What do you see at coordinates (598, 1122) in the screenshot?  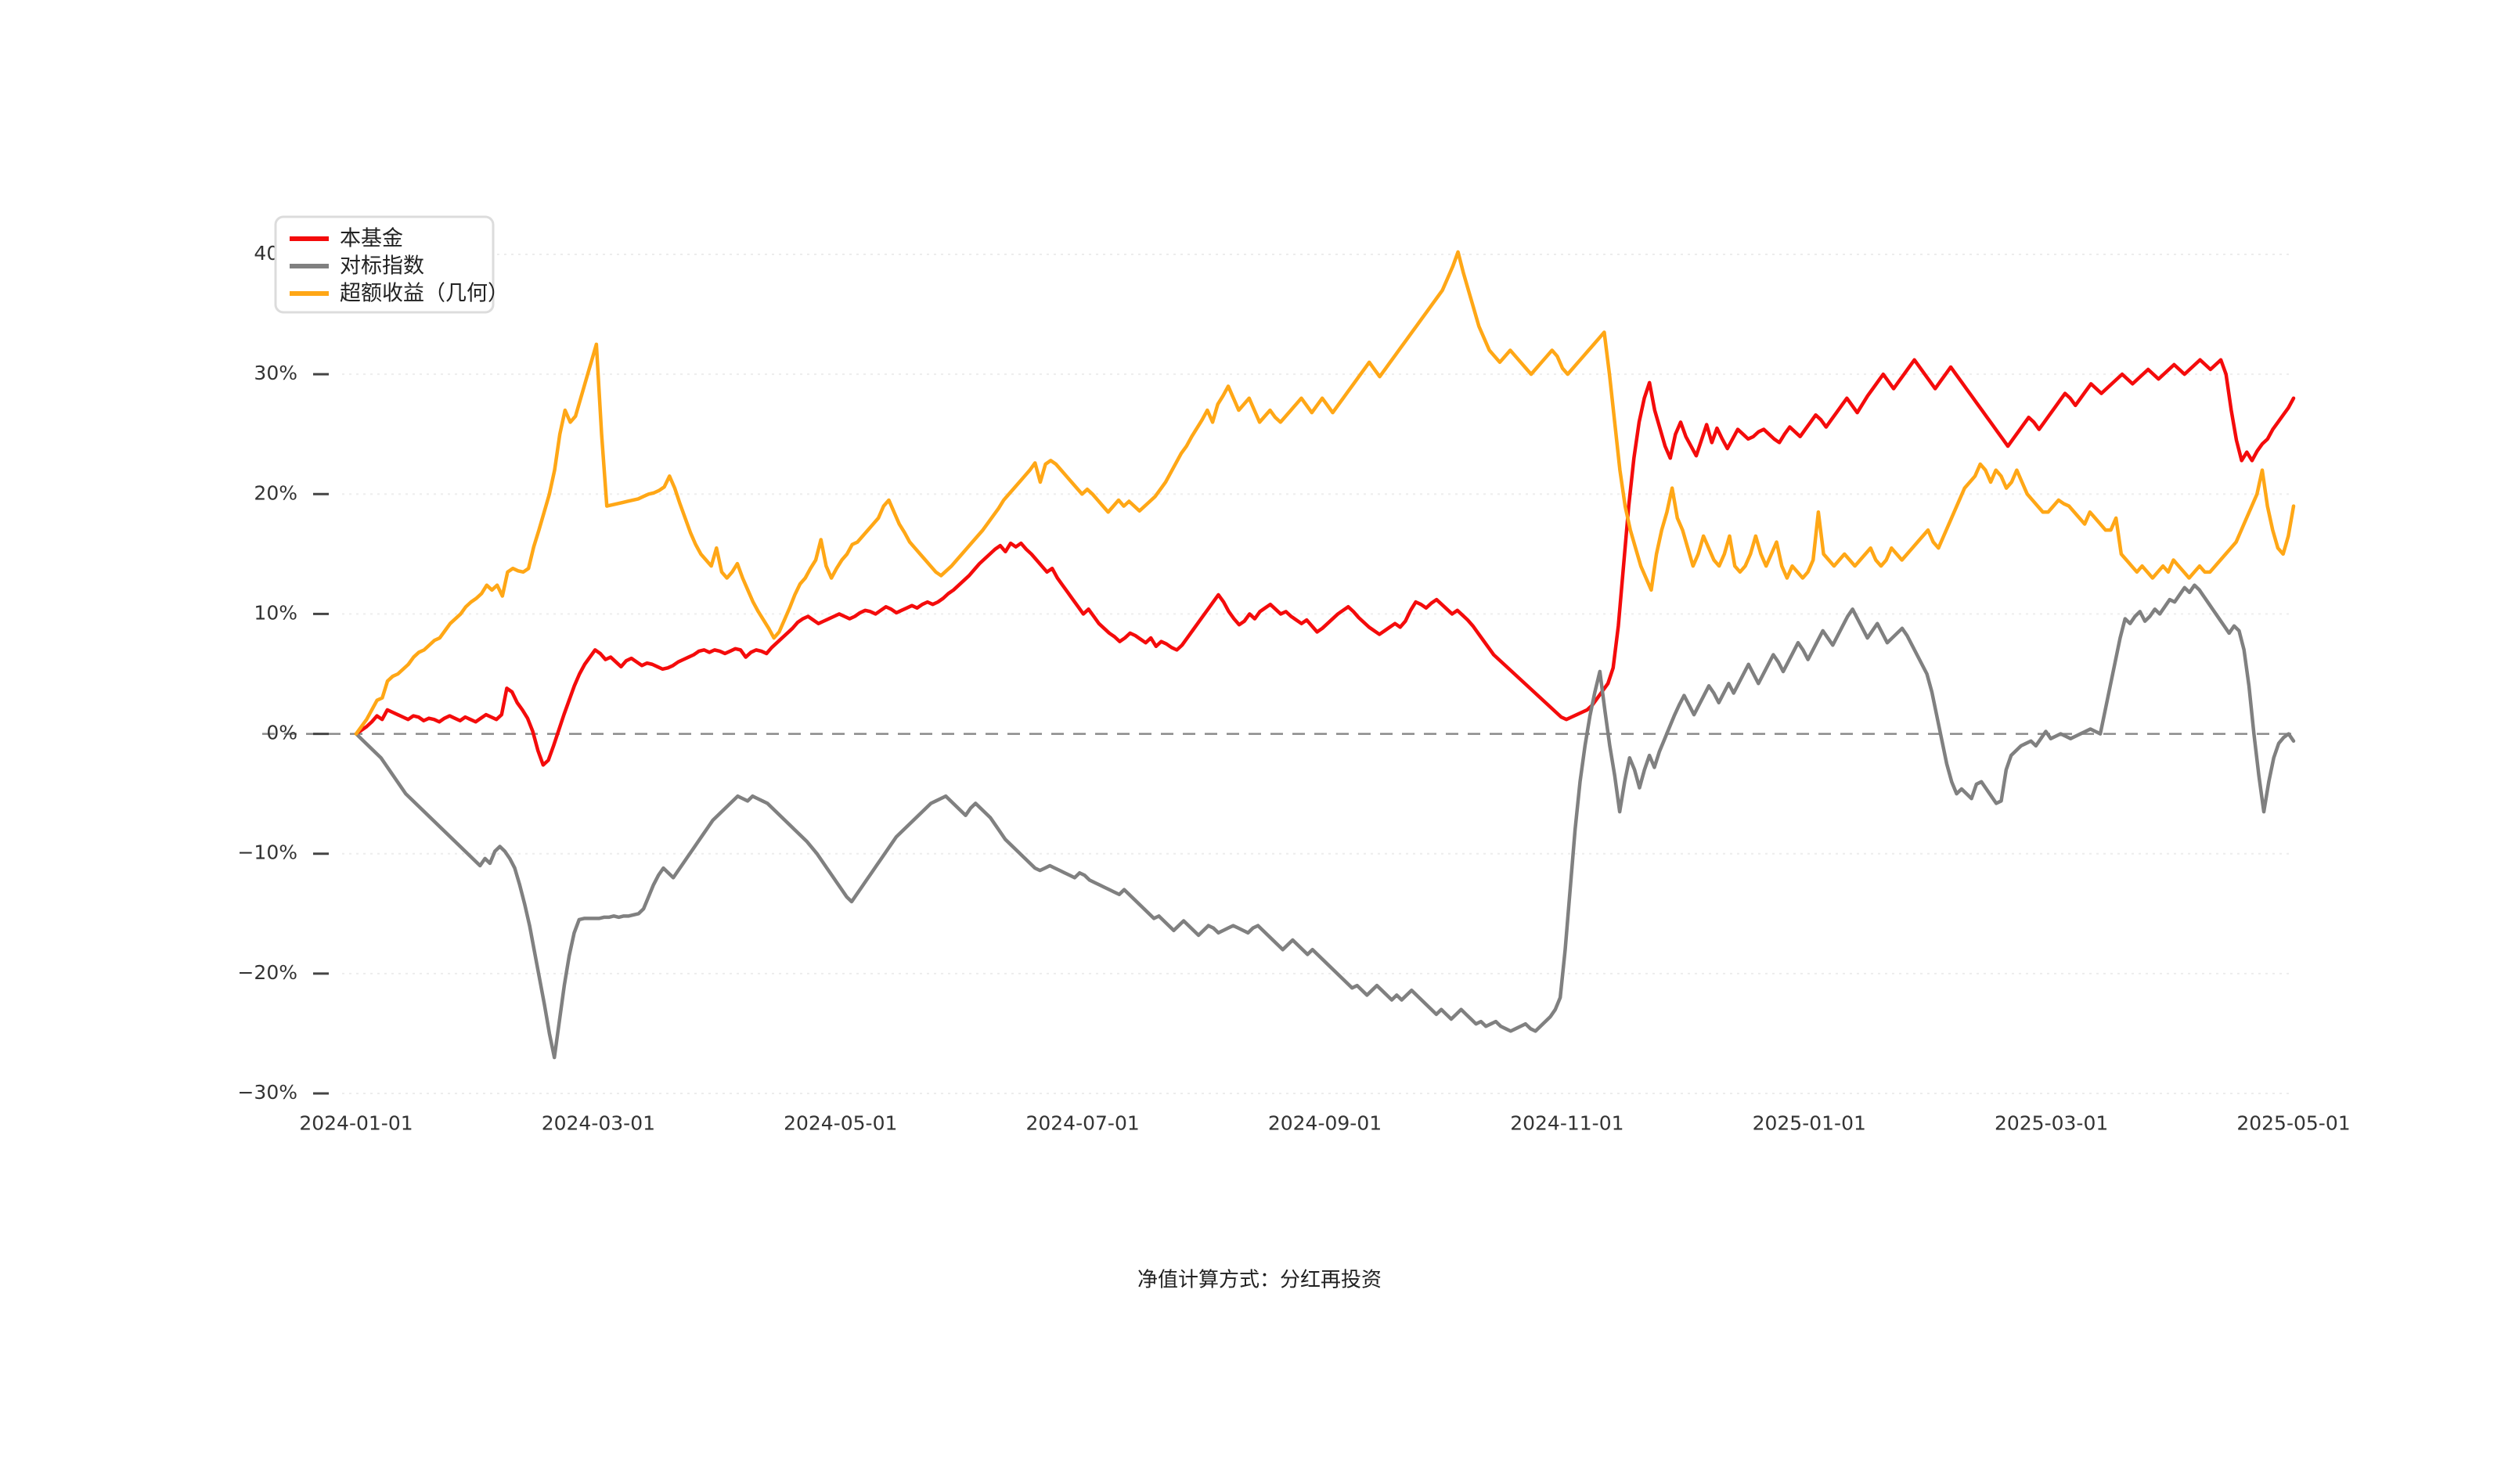 I see `x-tick-label: 2024-03-01` at bounding box center [598, 1122].